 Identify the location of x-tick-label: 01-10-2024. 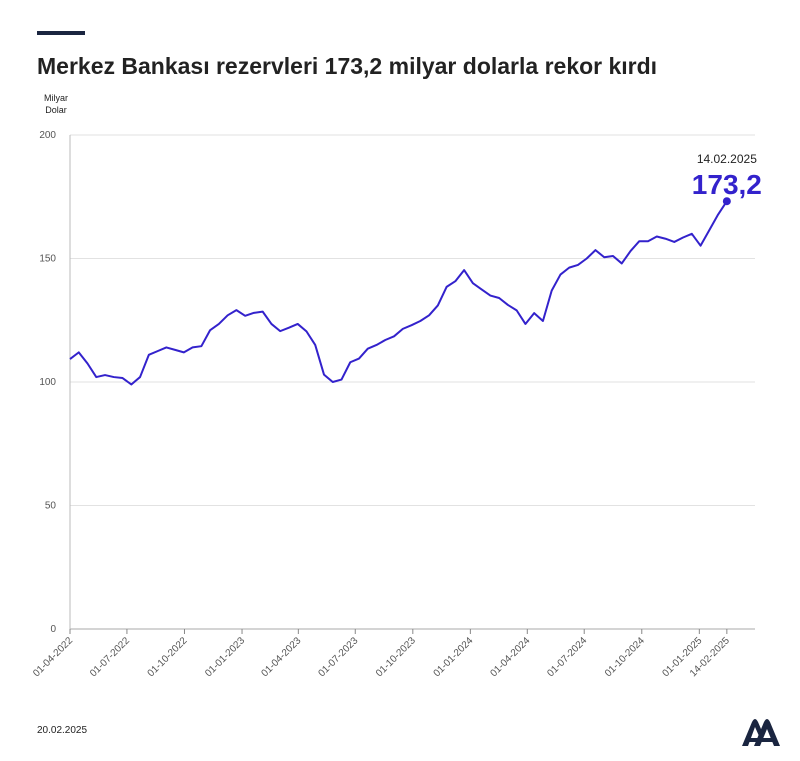
(625, 657).